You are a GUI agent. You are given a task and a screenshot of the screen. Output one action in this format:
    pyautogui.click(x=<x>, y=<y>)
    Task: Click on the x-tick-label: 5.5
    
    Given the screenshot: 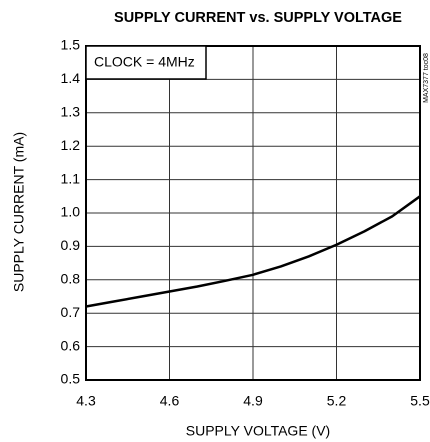 What is the action you would take?
    pyautogui.click(x=420, y=401)
    